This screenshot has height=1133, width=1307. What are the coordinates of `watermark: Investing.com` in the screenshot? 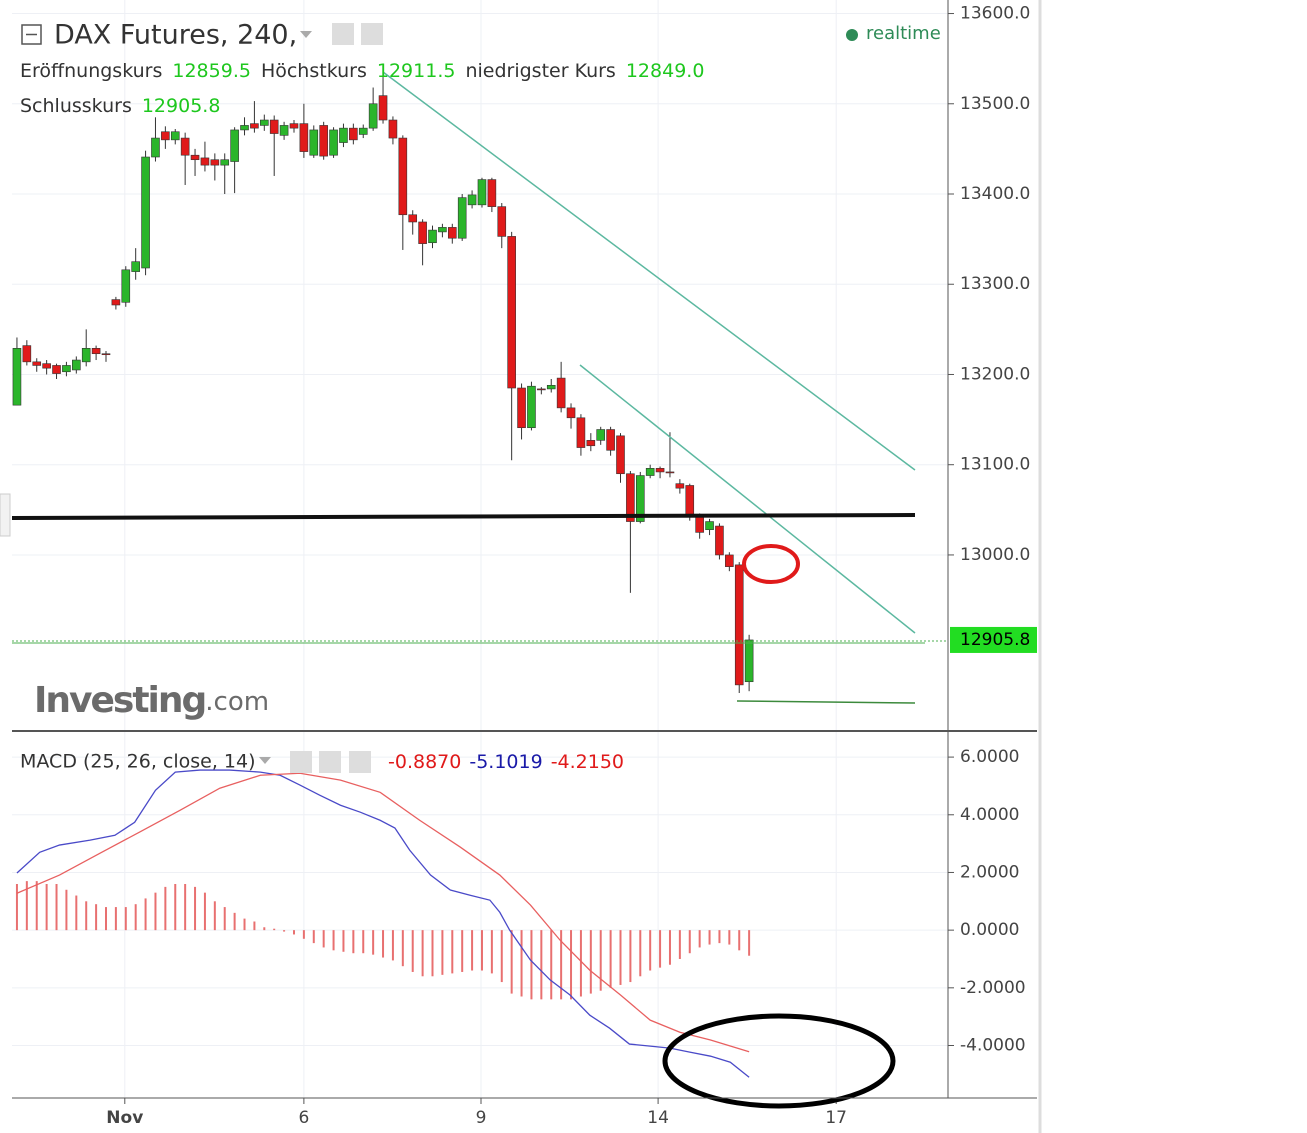 It's located at (151, 700).